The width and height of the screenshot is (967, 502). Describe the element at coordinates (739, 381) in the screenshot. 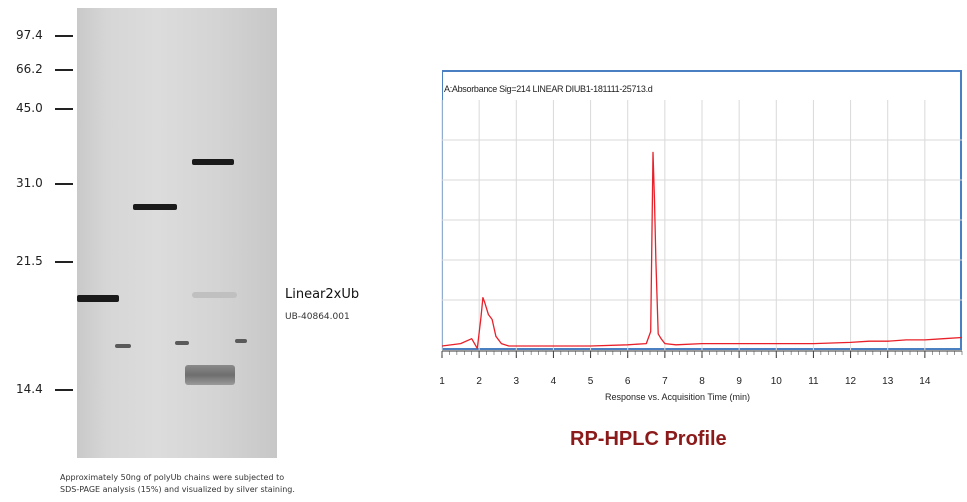

I see `x-tick-label: 9` at that location.